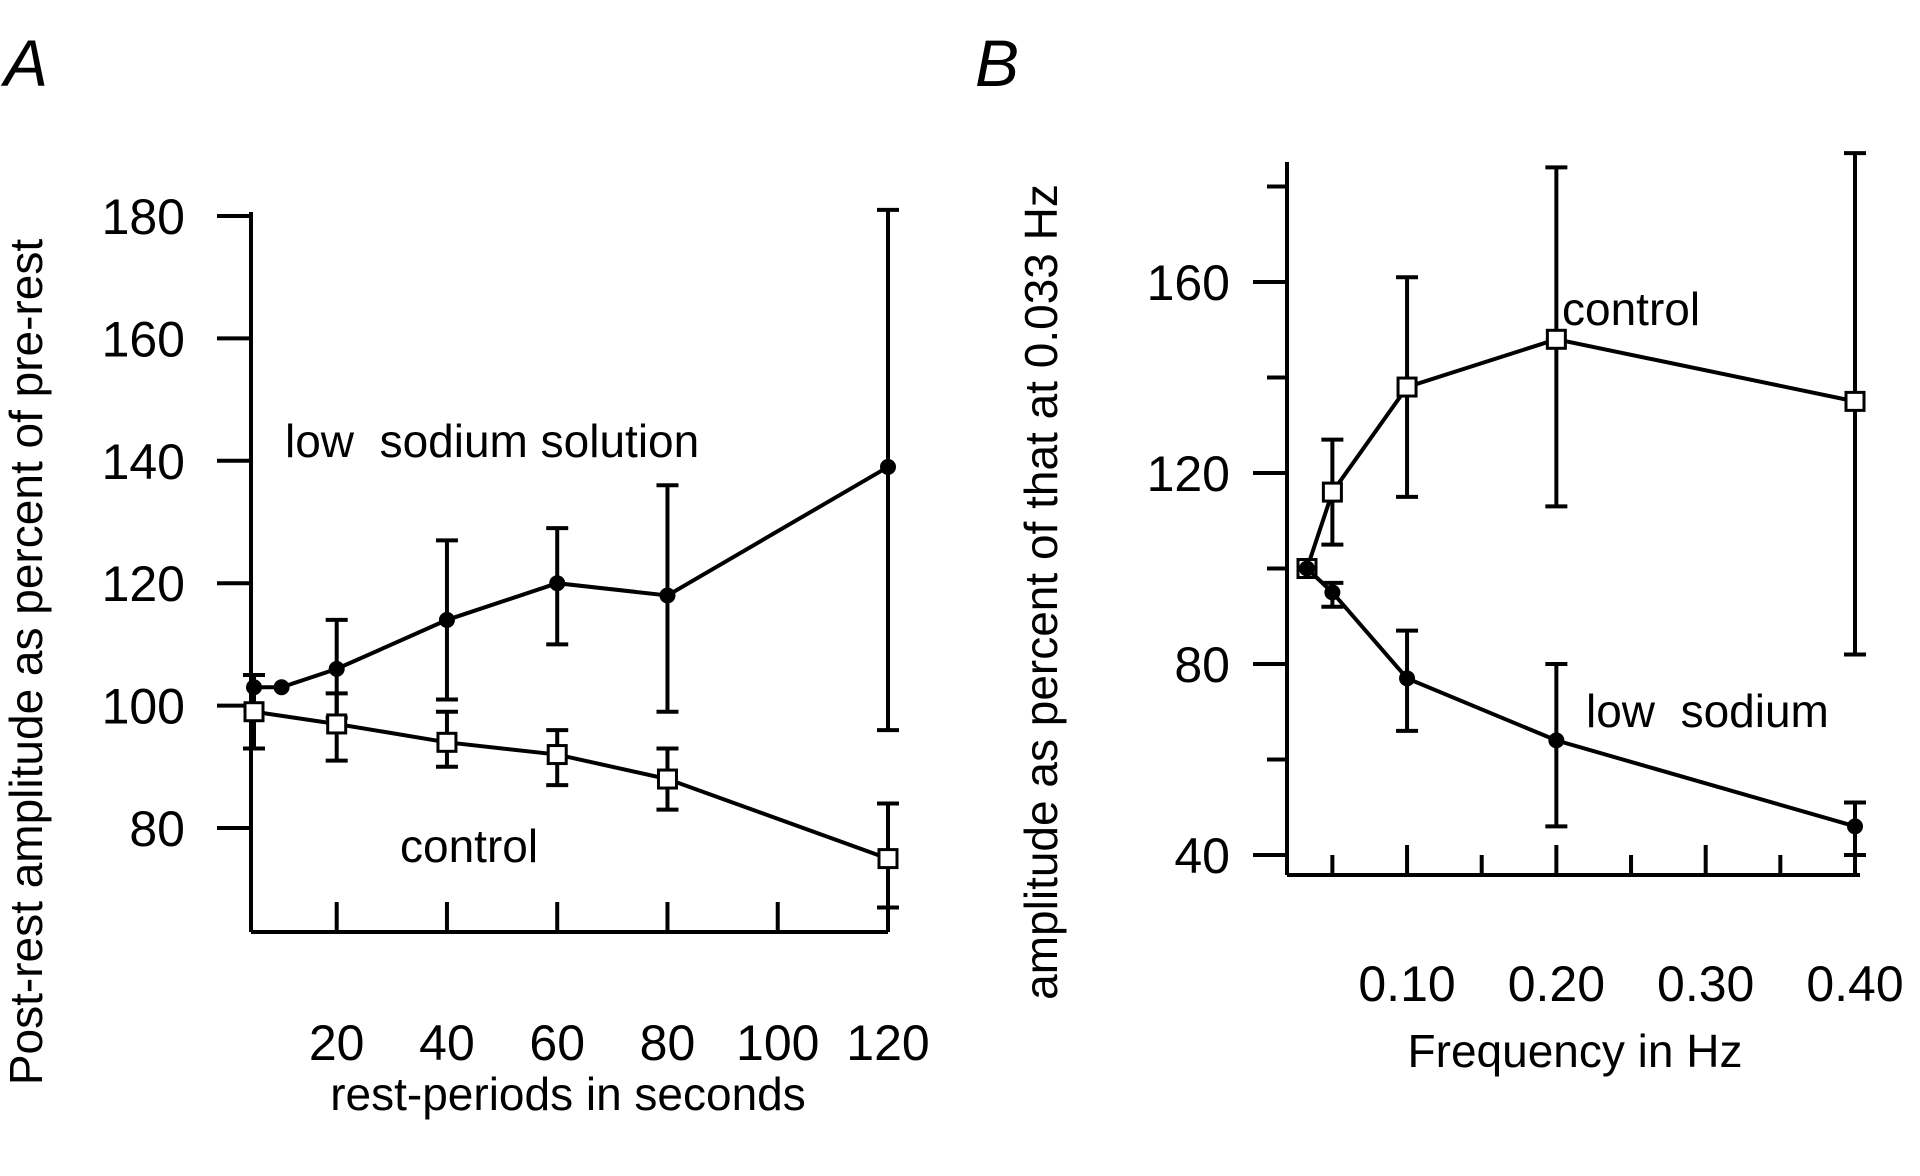  I want to click on panel-b-x-tick-label: 0.30, so click(1705, 984).